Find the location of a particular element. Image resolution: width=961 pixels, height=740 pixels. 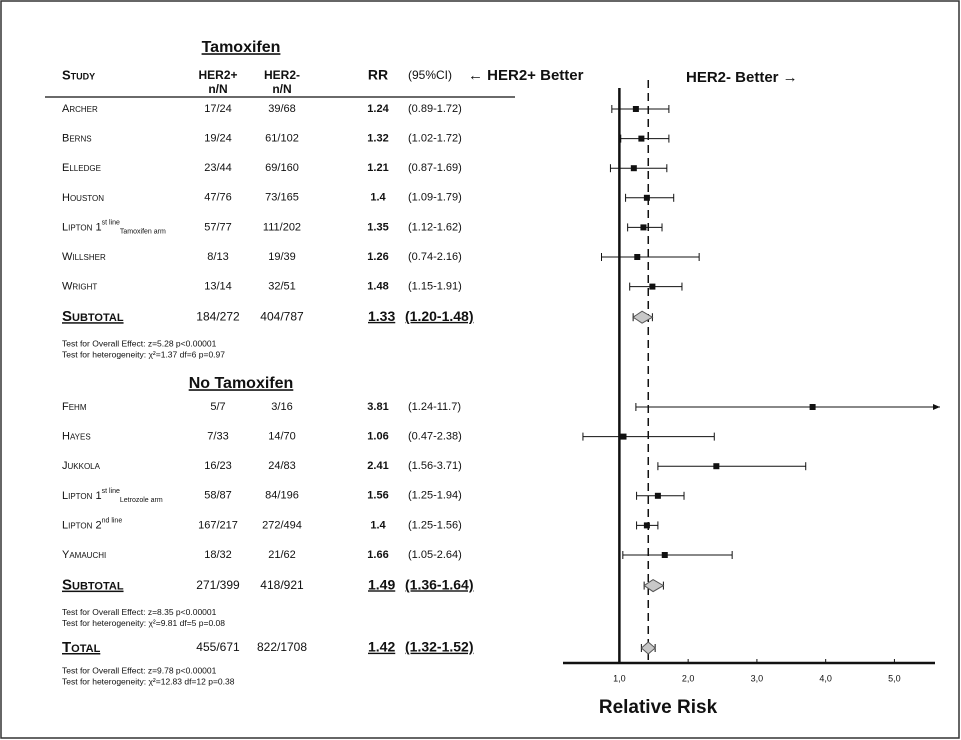

study-name-text: Lipton 2 is located at coordinates (82, 525).